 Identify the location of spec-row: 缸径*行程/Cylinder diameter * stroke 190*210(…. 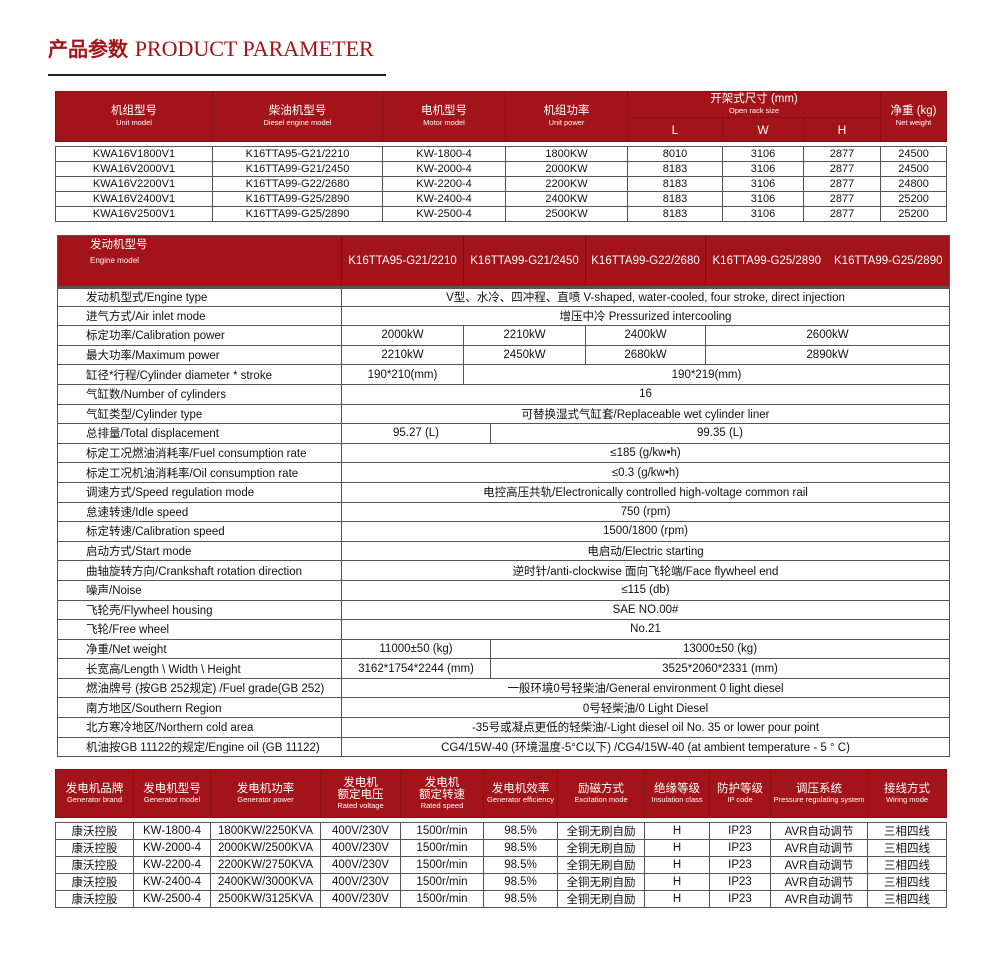
(503, 374).